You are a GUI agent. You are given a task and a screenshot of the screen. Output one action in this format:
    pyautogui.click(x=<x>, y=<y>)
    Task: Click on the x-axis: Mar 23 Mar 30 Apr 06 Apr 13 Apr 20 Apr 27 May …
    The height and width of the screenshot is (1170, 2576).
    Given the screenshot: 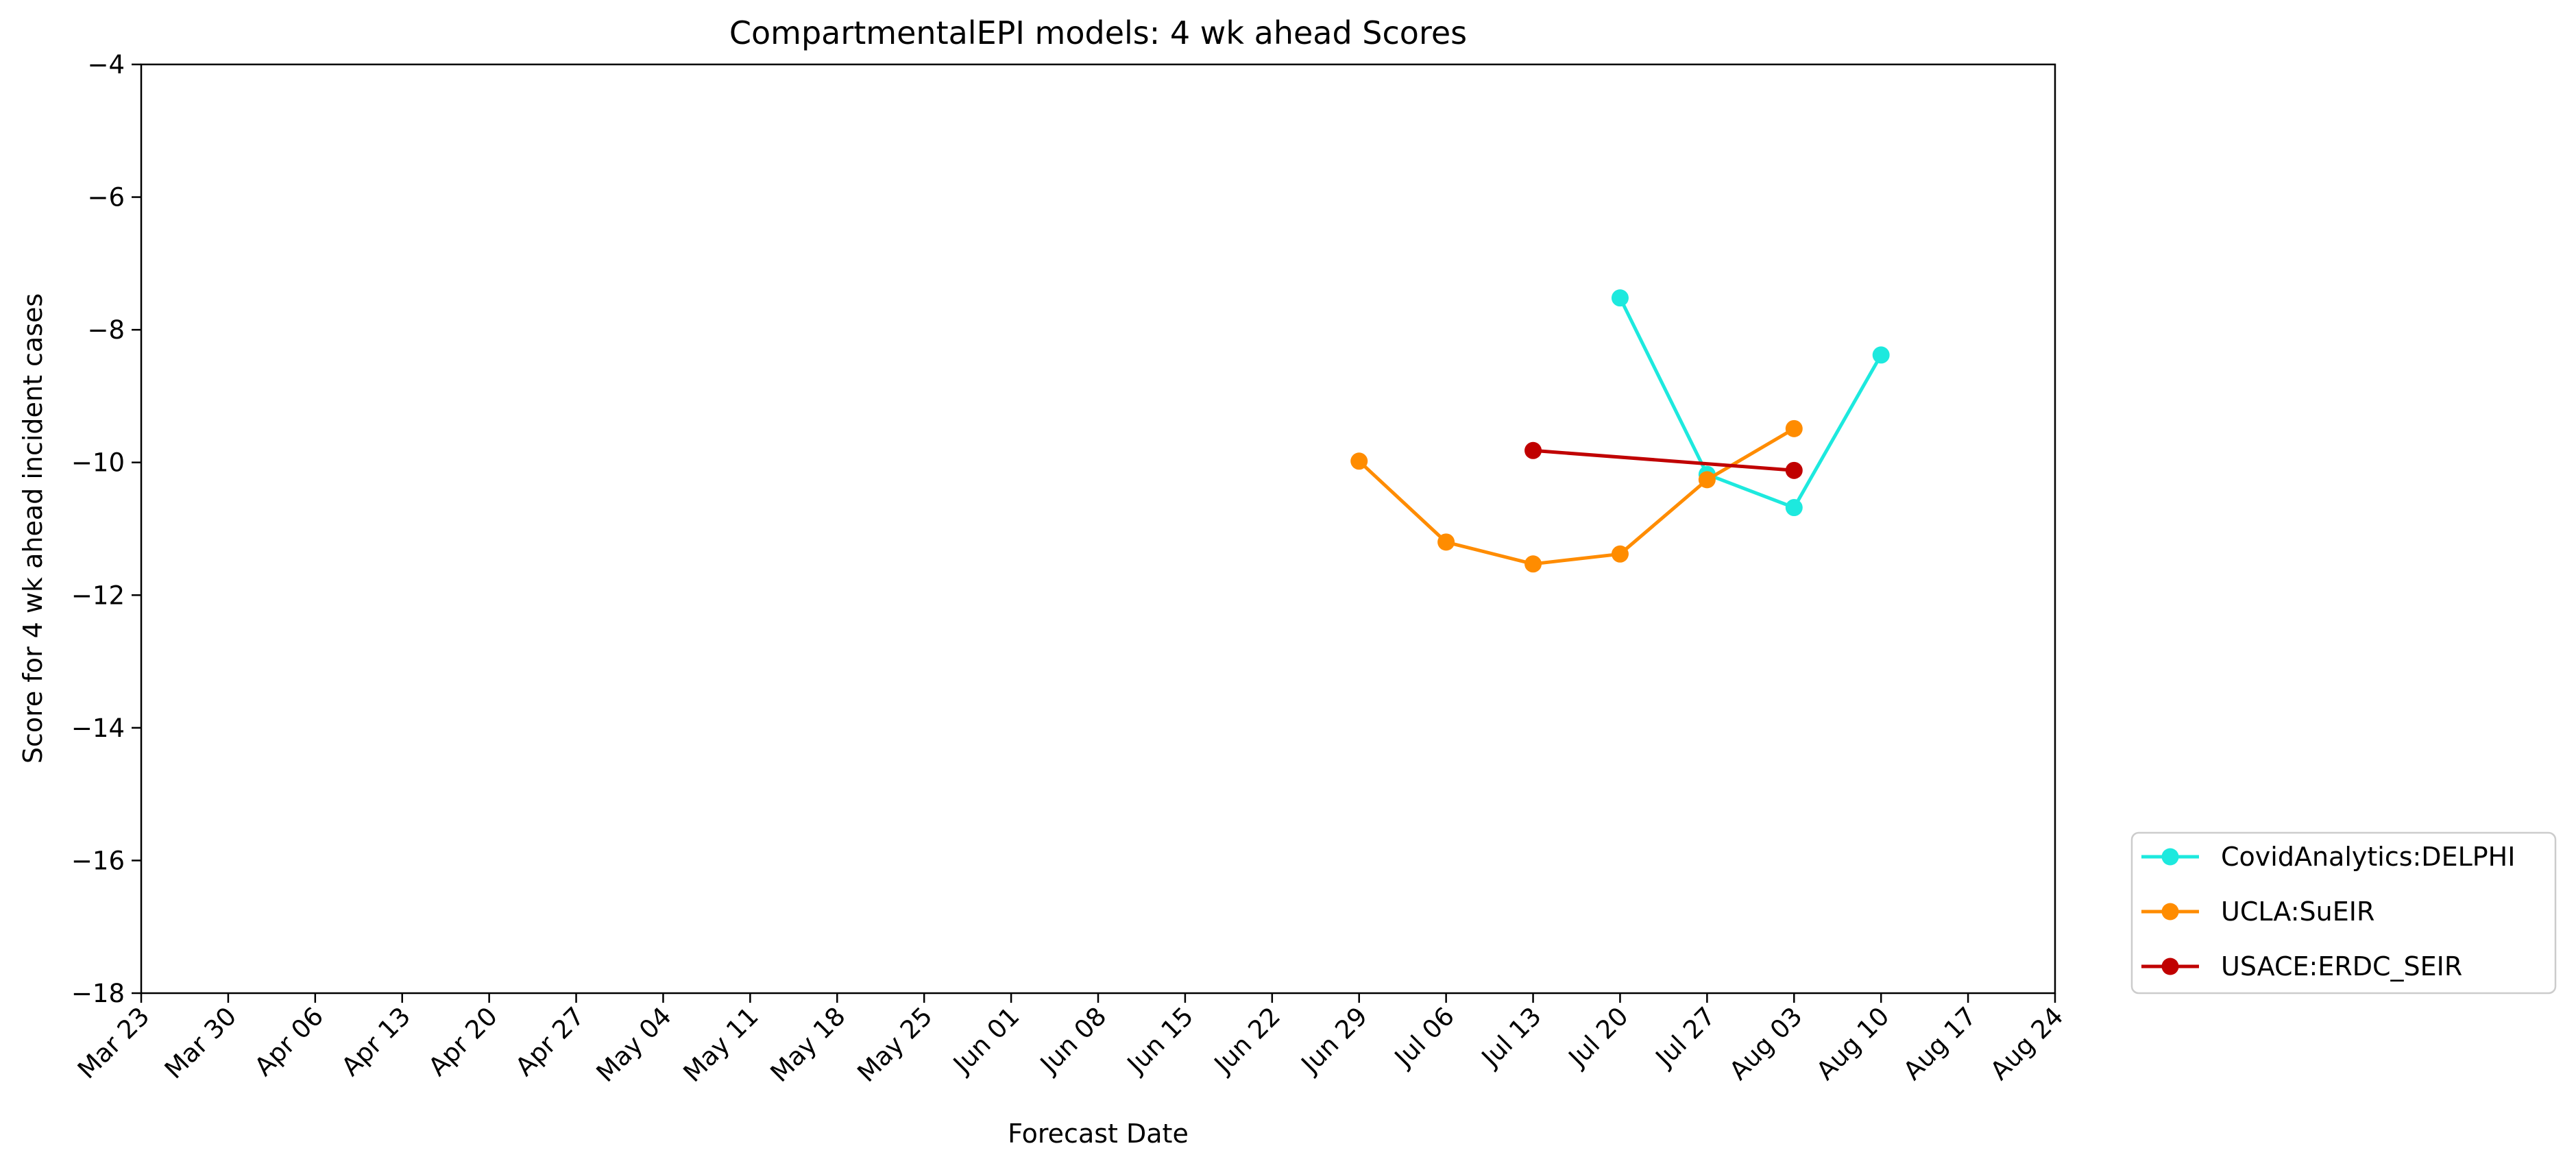 What is the action you would take?
    pyautogui.click(x=1070, y=1040)
    